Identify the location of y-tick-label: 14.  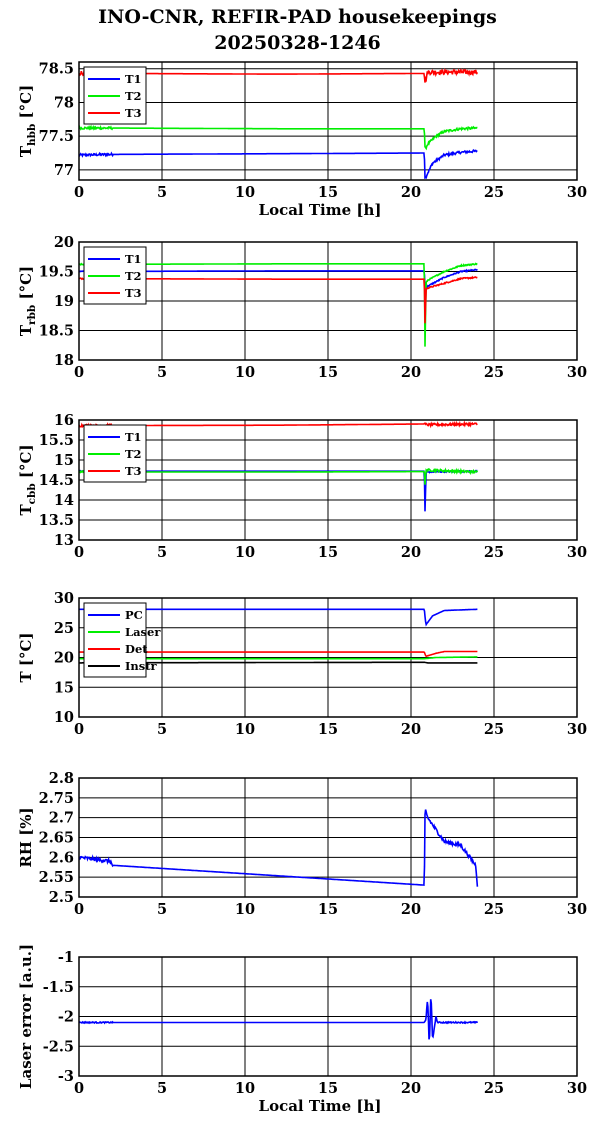
(64, 500).